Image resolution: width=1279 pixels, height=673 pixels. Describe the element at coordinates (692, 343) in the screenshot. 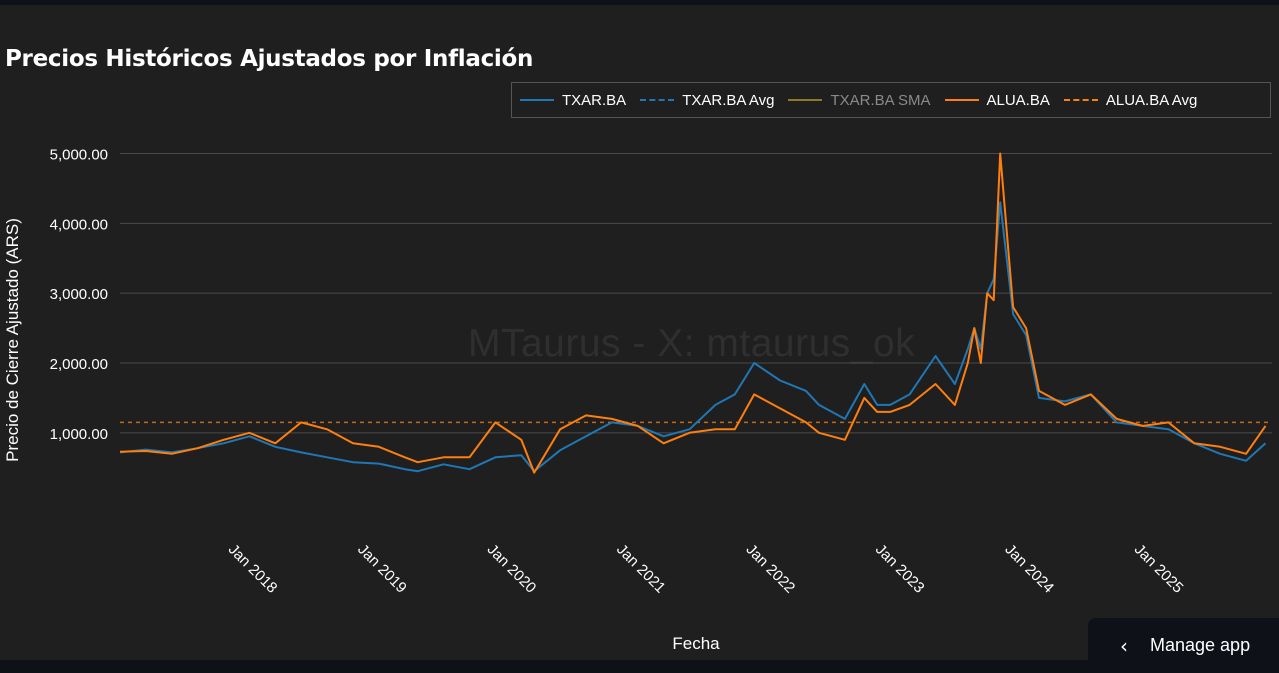

I see `watermark: MTaurus - X: mtaurus_ok` at that location.